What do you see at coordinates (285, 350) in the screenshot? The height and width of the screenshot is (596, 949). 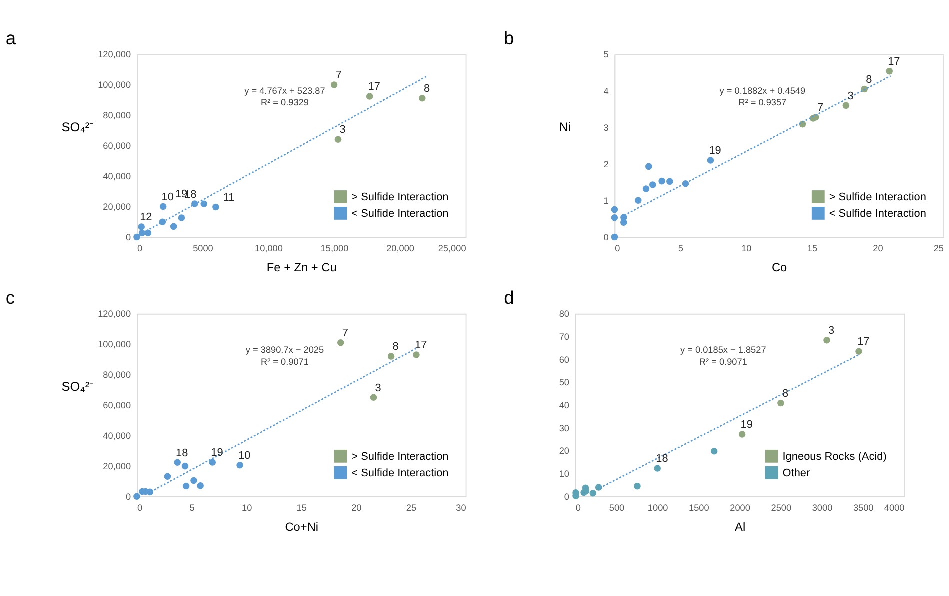 I see `annotation: y = 3890.7x − 2025` at bounding box center [285, 350].